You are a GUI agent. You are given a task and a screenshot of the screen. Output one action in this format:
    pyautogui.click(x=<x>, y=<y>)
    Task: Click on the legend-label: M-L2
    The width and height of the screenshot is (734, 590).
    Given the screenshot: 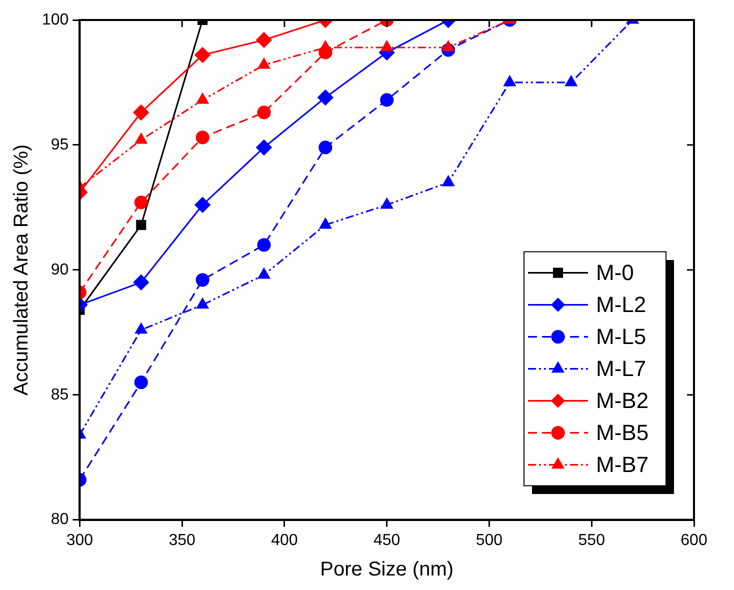 What is the action you would take?
    pyautogui.click(x=621, y=304)
    